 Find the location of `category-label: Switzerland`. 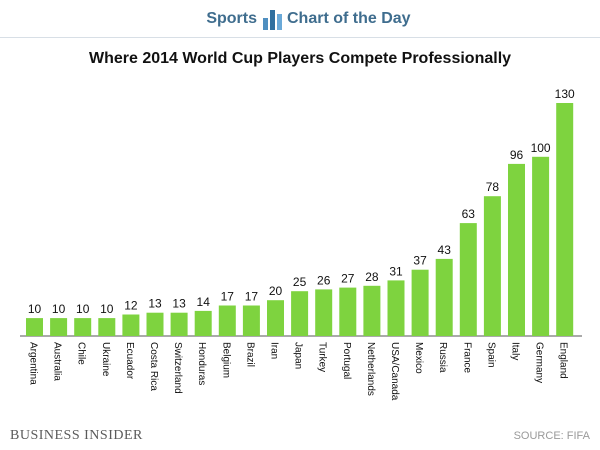

category-label: Switzerland is located at coordinates (177, 368).